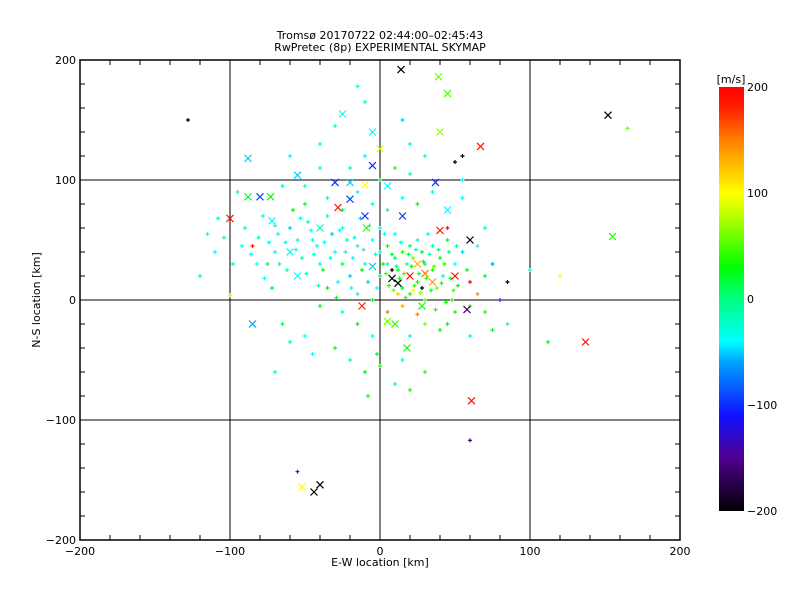 The height and width of the screenshot is (600, 800). Describe the element at coordinates (378, 551) in the screenshot. I see `x-tick-labels: −200 −100 0 100 200` at that location.